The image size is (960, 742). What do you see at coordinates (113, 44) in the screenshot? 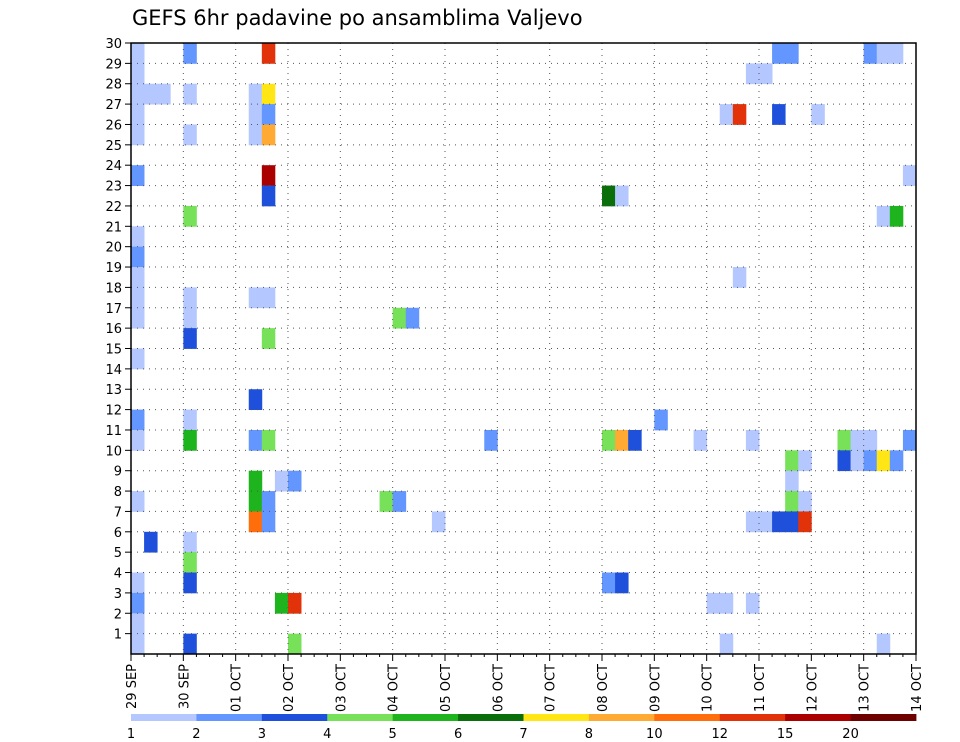
I see `y-tick-label: 30` at bounding box center [113, 44].